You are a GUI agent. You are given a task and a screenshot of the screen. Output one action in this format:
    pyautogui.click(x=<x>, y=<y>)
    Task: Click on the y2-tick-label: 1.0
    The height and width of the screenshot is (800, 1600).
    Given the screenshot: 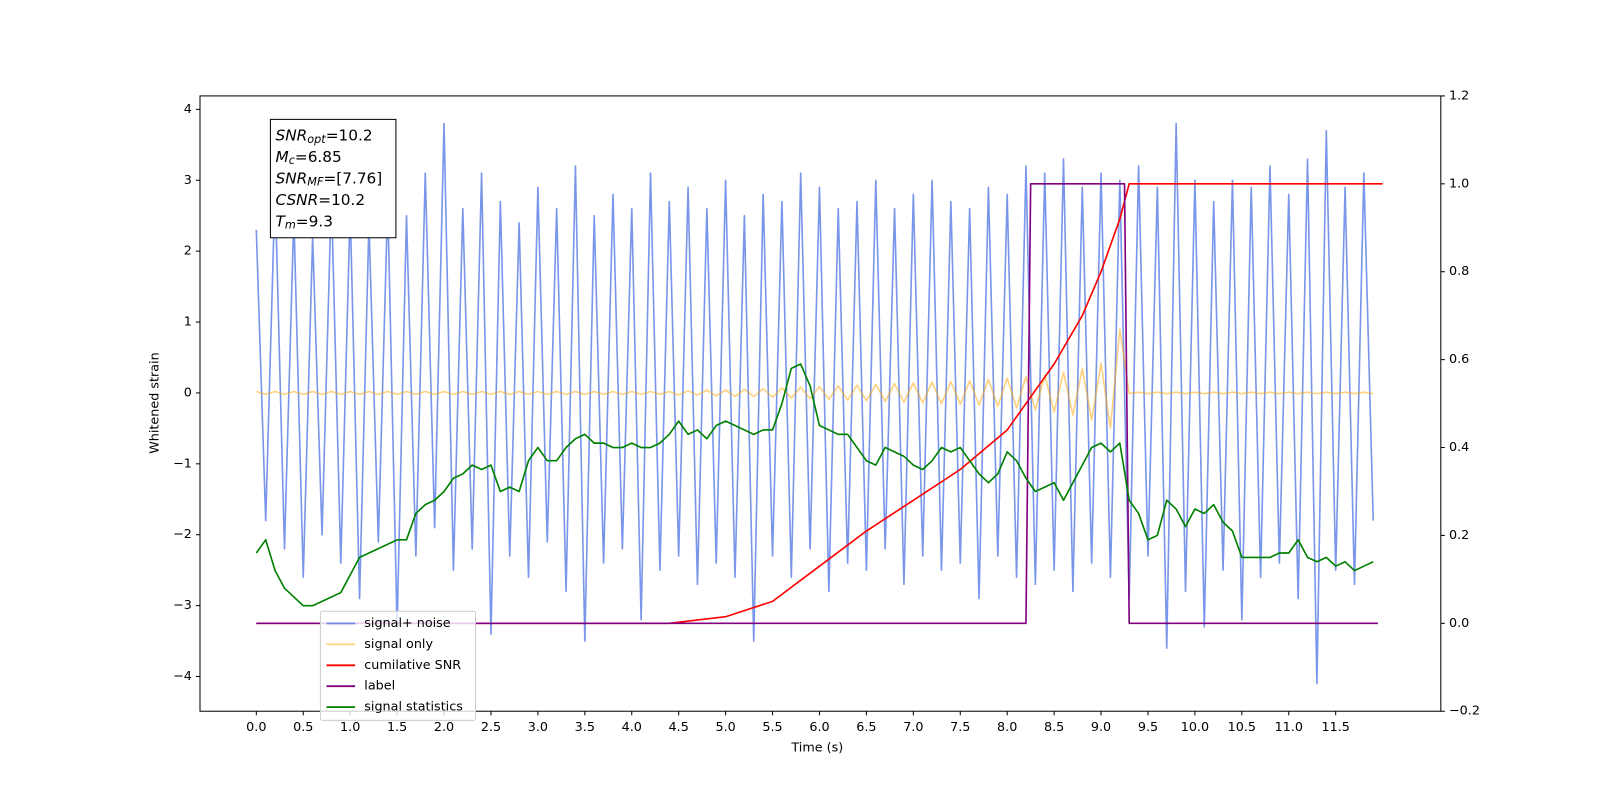 What is the action you would take?
    pyautogui.click(x=1459, y=183)
    